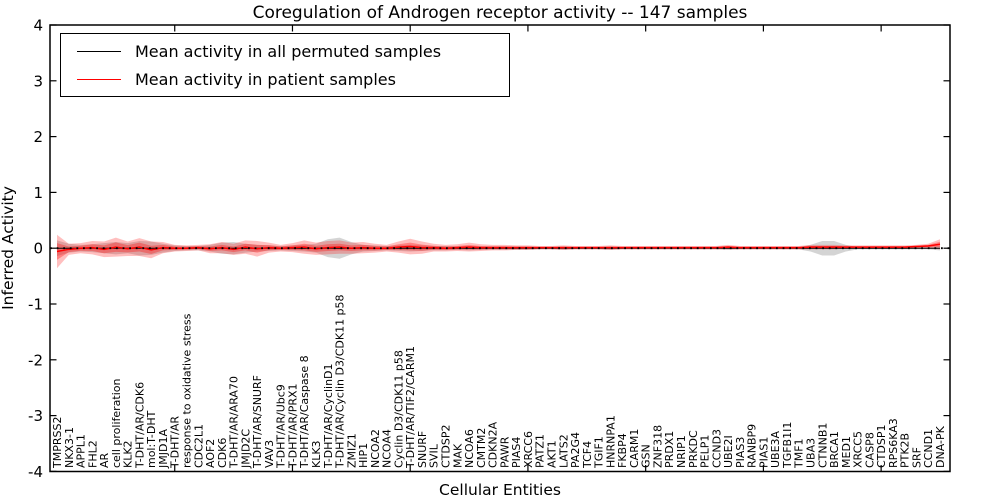 The height and width of the screenshot is (500, 1000). I want to click on y-tick-label: -3, so click(35, 416).